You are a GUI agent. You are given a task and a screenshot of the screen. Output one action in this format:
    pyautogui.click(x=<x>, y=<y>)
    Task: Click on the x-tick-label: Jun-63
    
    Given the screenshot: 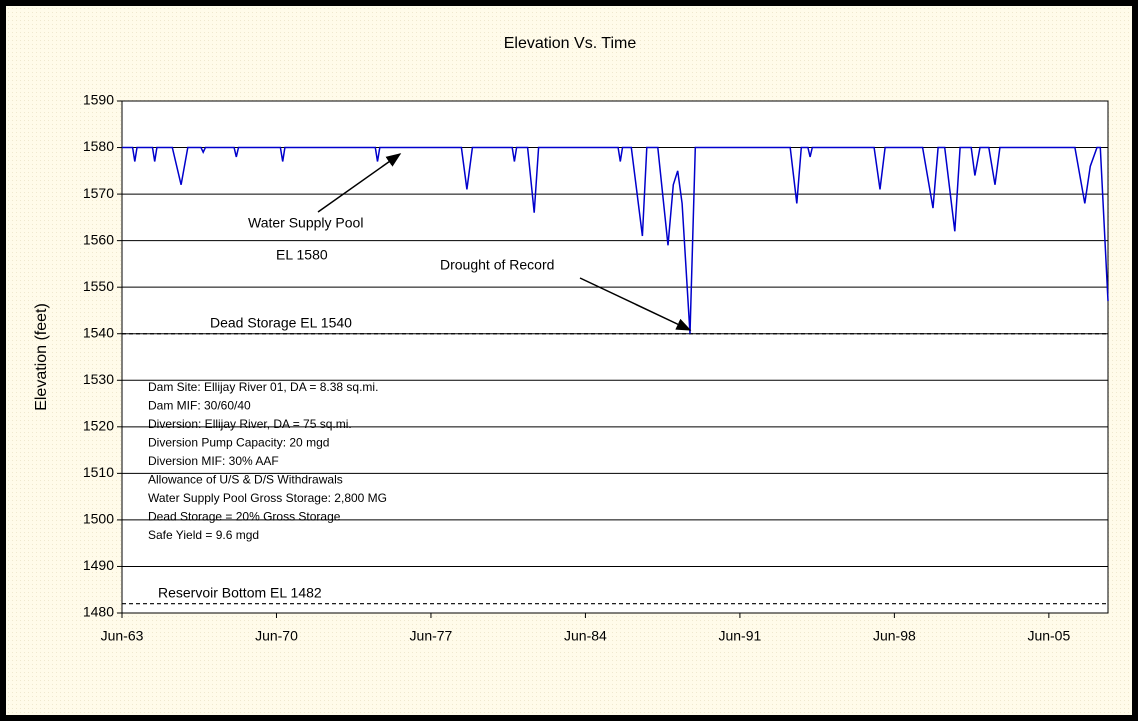 What is the action you would take?
    pyautogui.click(x=122, y=636)
    